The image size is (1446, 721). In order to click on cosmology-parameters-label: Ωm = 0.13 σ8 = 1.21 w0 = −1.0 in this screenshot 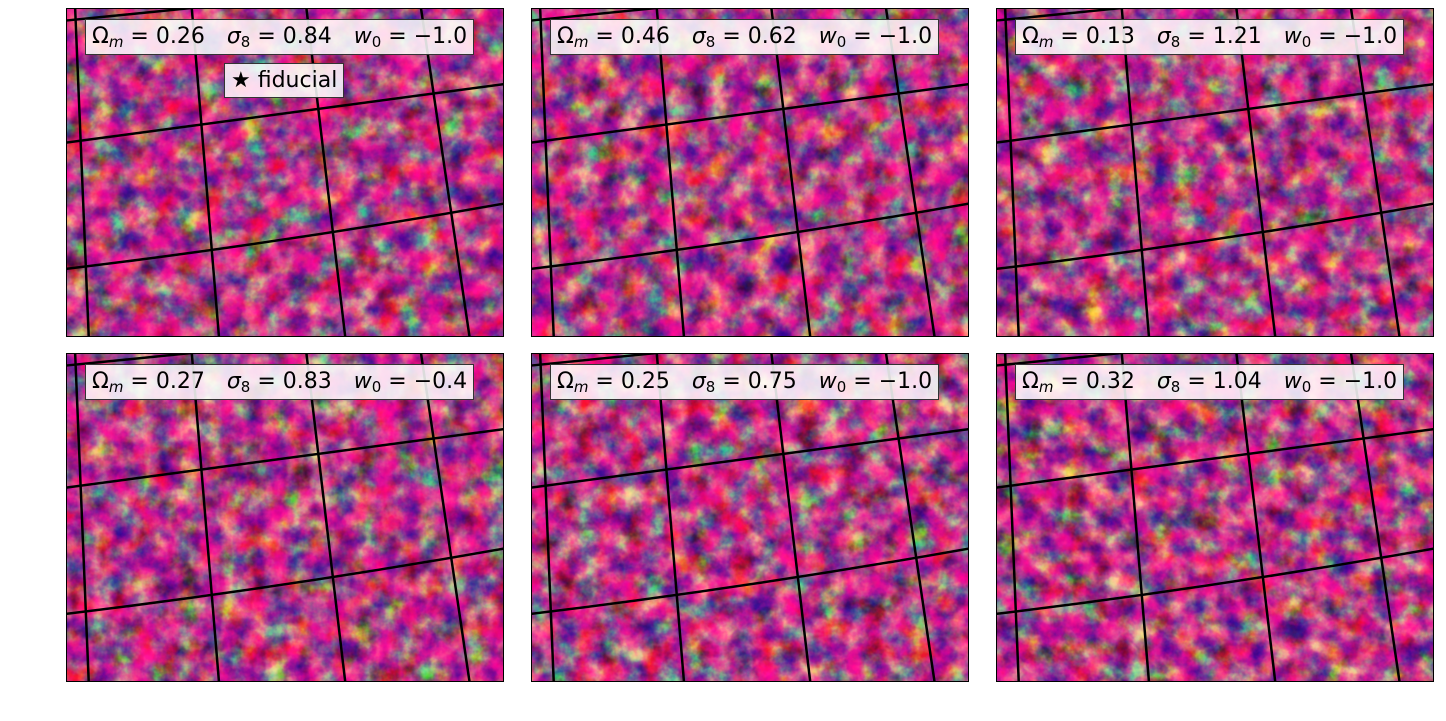, I will do `click(1210, 37)`.